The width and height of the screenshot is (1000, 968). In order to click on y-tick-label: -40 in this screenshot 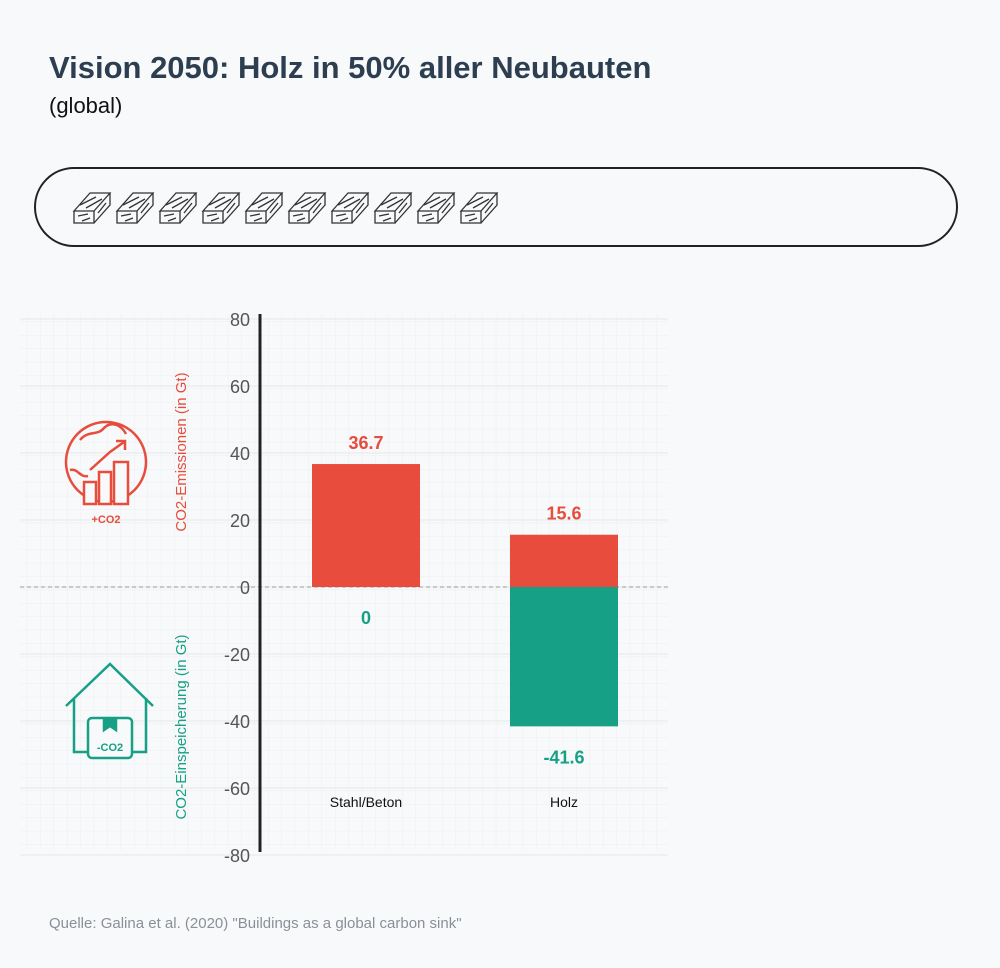, I will do `click(237, 722)`.